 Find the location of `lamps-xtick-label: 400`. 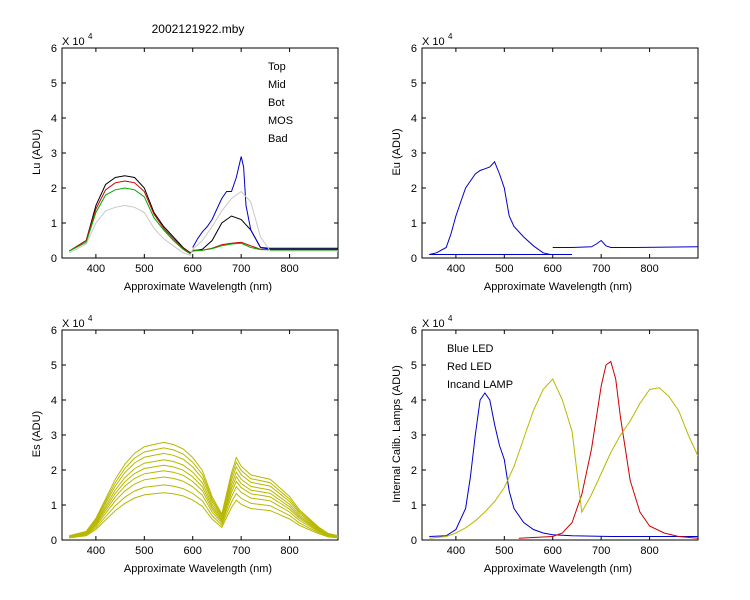

lamps-xtick-label: 400 is located at coordinates (456, 551).